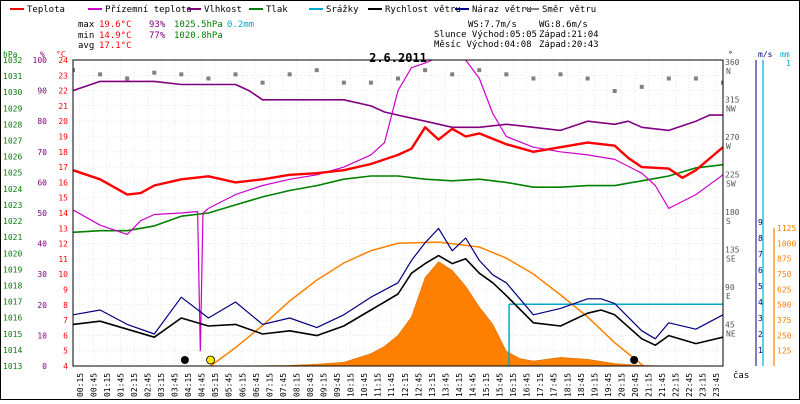 Image resolution: width=800 pixels, height=404 pixels. I want to click on ms-tick: 2, so click(760, 334).